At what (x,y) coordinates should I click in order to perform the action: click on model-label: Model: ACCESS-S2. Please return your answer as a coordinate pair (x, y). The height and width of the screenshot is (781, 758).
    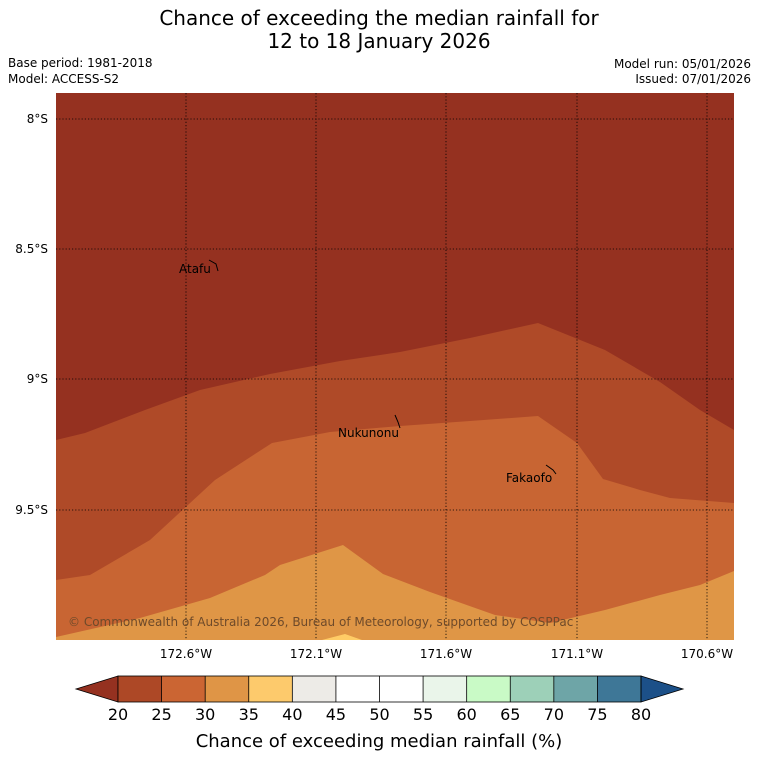
    Looking at the image, I should click on (64, 79).